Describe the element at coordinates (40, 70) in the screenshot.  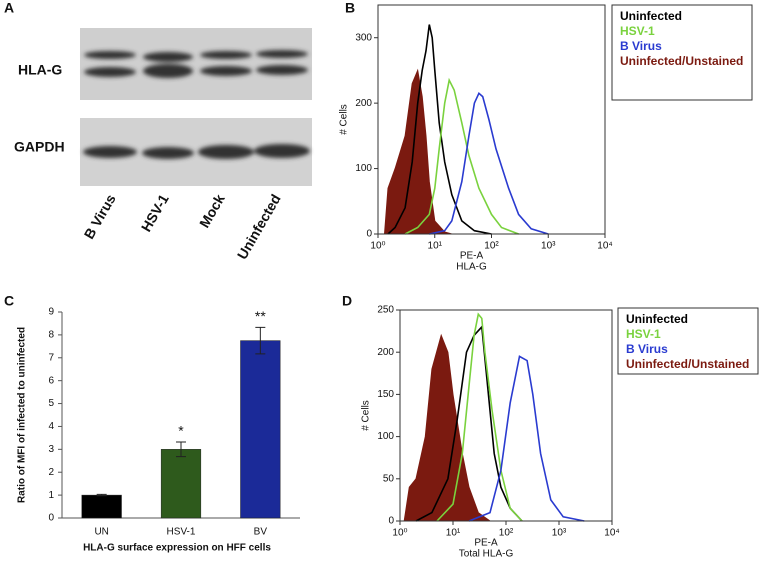
I see `blot-row-label: HLA-G` at that location.